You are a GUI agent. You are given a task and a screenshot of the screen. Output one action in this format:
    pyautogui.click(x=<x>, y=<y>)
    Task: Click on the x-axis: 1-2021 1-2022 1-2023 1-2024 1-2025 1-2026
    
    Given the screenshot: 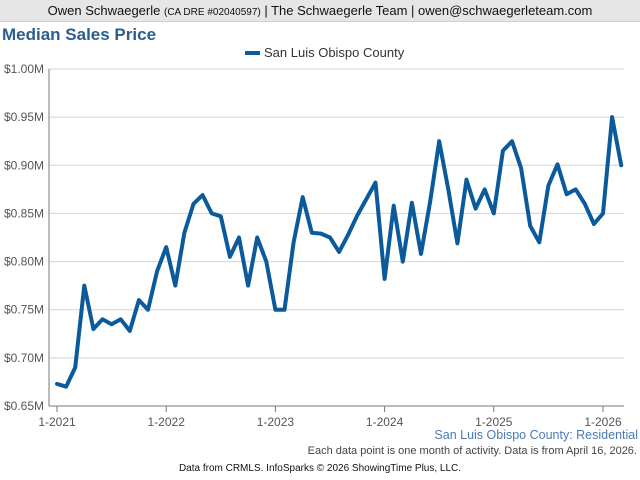 What is the action you would take?
    pyautogui.click(x=330, y=417)
    